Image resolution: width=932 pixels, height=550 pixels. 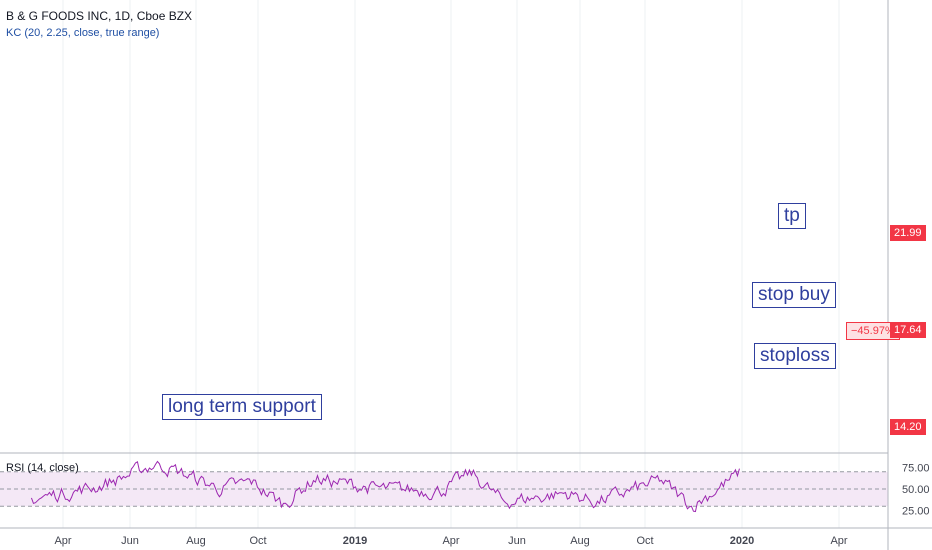 I want to click on rsi-tick-label: 25.00, so click(x=916, y=512).